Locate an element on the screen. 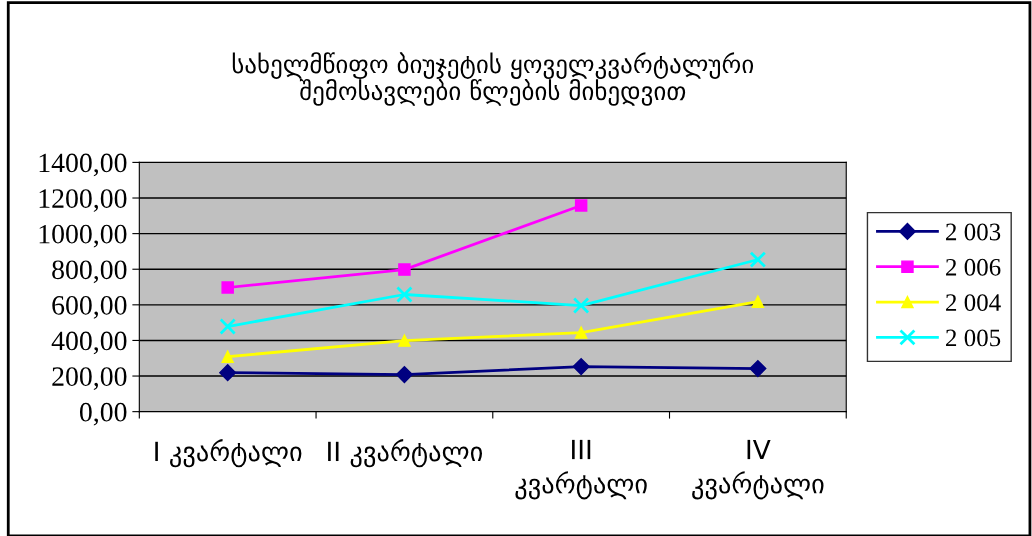  y-tick-label: 600,00 is located at coordinates (89, 307).